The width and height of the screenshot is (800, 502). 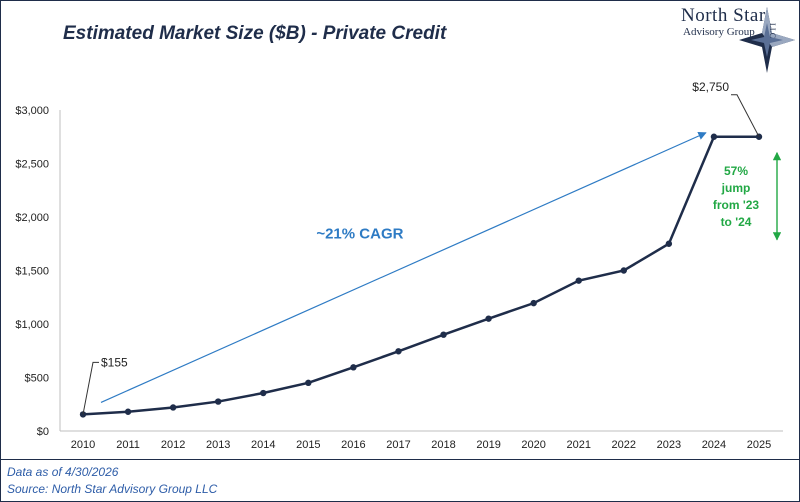 What do you see at coordinates (714, 445) in the screenshot?
I see `x-tick-label: 2024` at bounding box center [714, 445].